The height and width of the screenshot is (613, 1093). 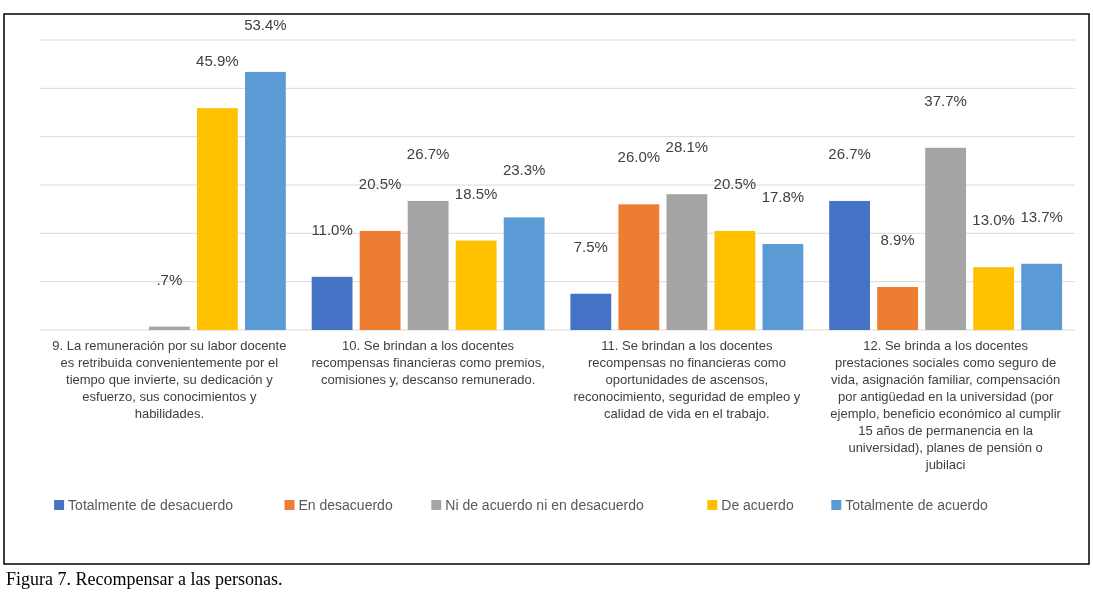 I want to click on text: Figura 7. Recompensar a las personas., so click(x=144, y=579).